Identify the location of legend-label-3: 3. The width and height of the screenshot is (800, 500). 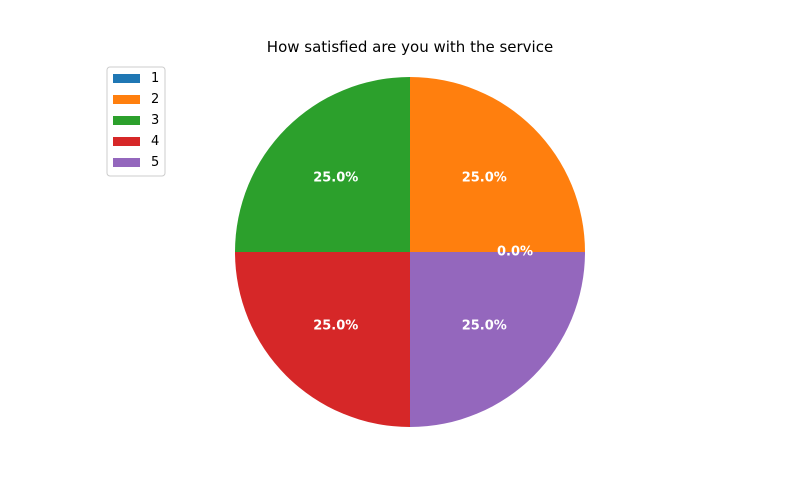
(155, 120).